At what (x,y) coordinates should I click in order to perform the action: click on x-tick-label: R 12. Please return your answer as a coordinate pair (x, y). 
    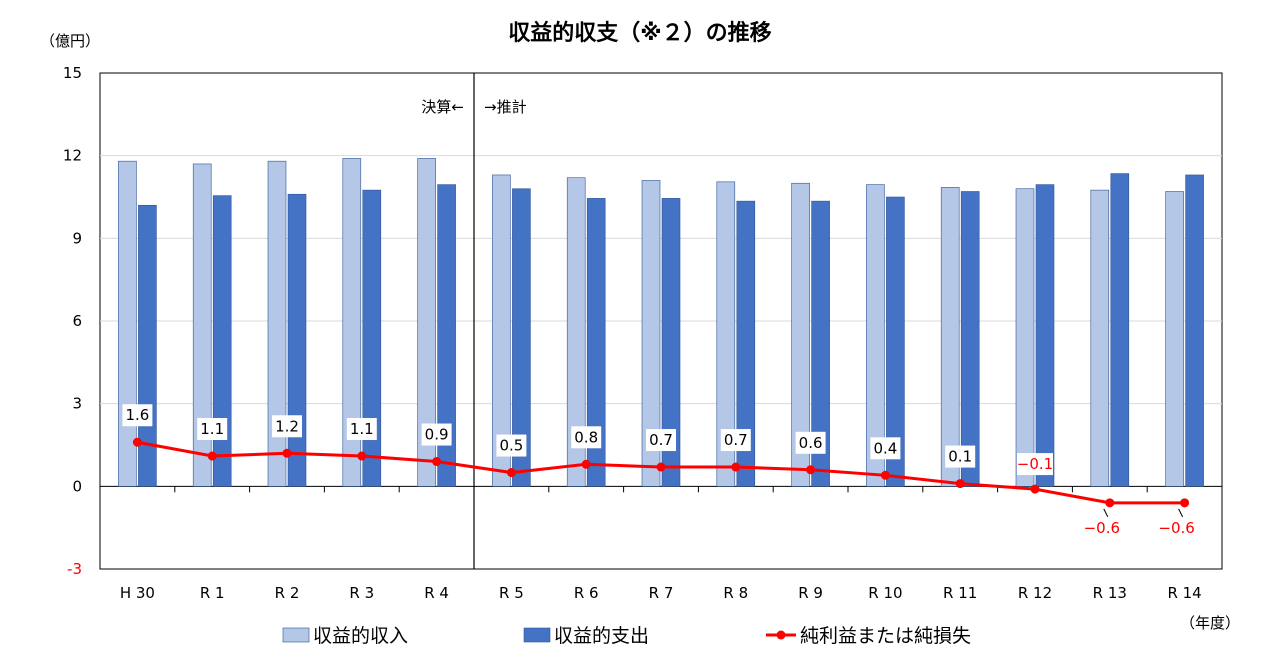
    Looking at the image, I should click on (1035, 593).